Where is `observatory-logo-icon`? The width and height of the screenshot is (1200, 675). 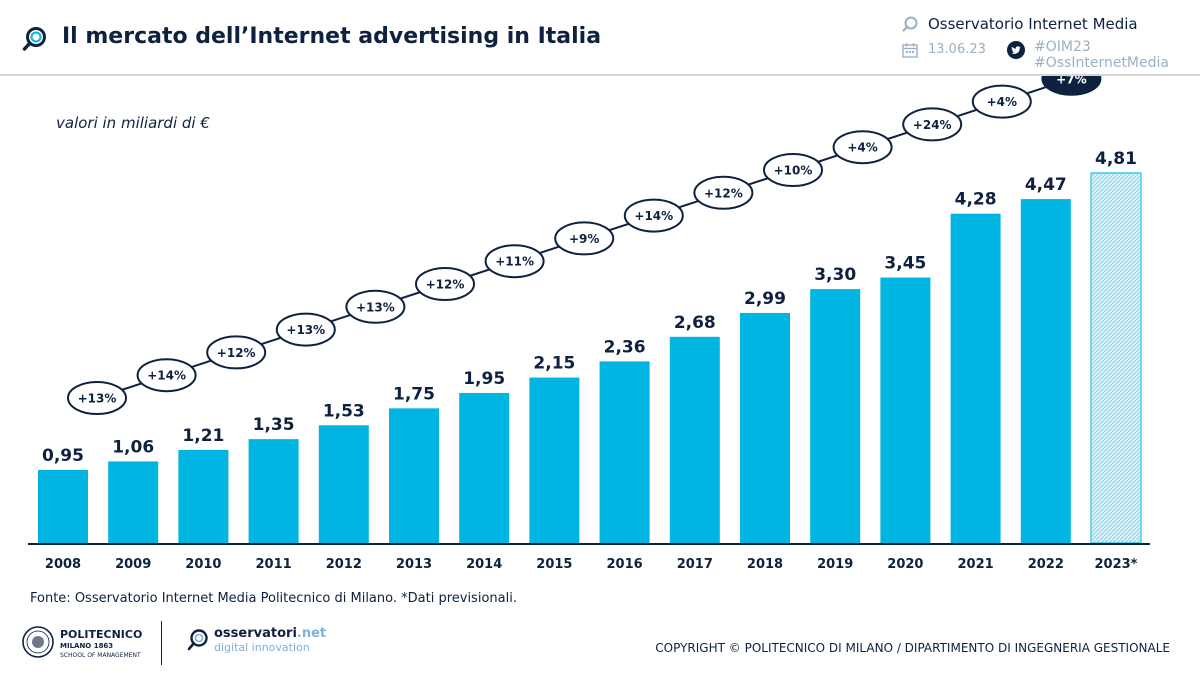
observatory-logo-icon is located at coordinates (910, 24).